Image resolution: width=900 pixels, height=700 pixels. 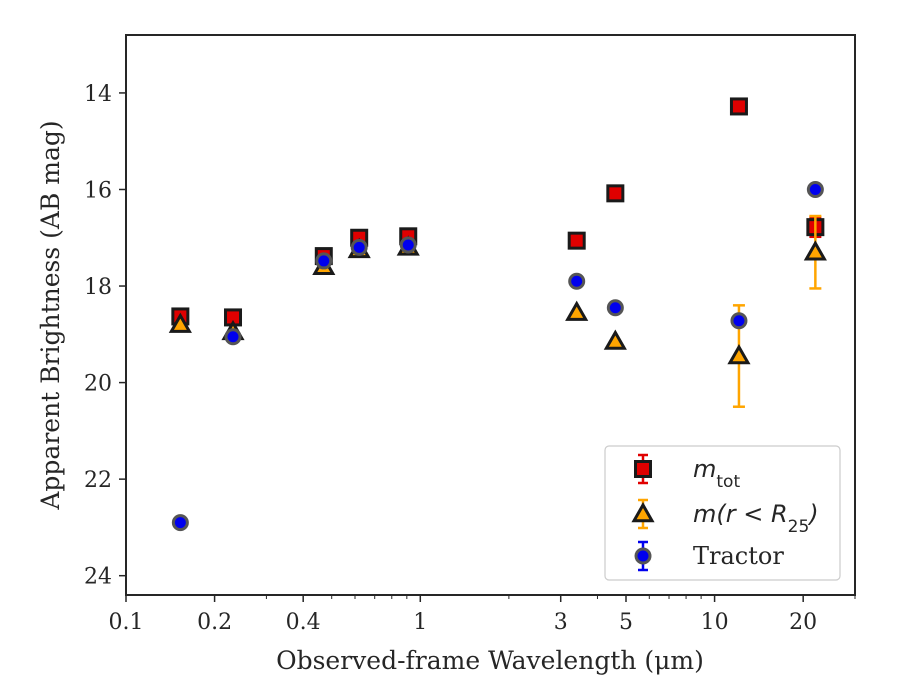 What do you see at coordinates (98, 94) in the screenshot?
I see `y-tick-label: 14` at bounding box center [98, 94].